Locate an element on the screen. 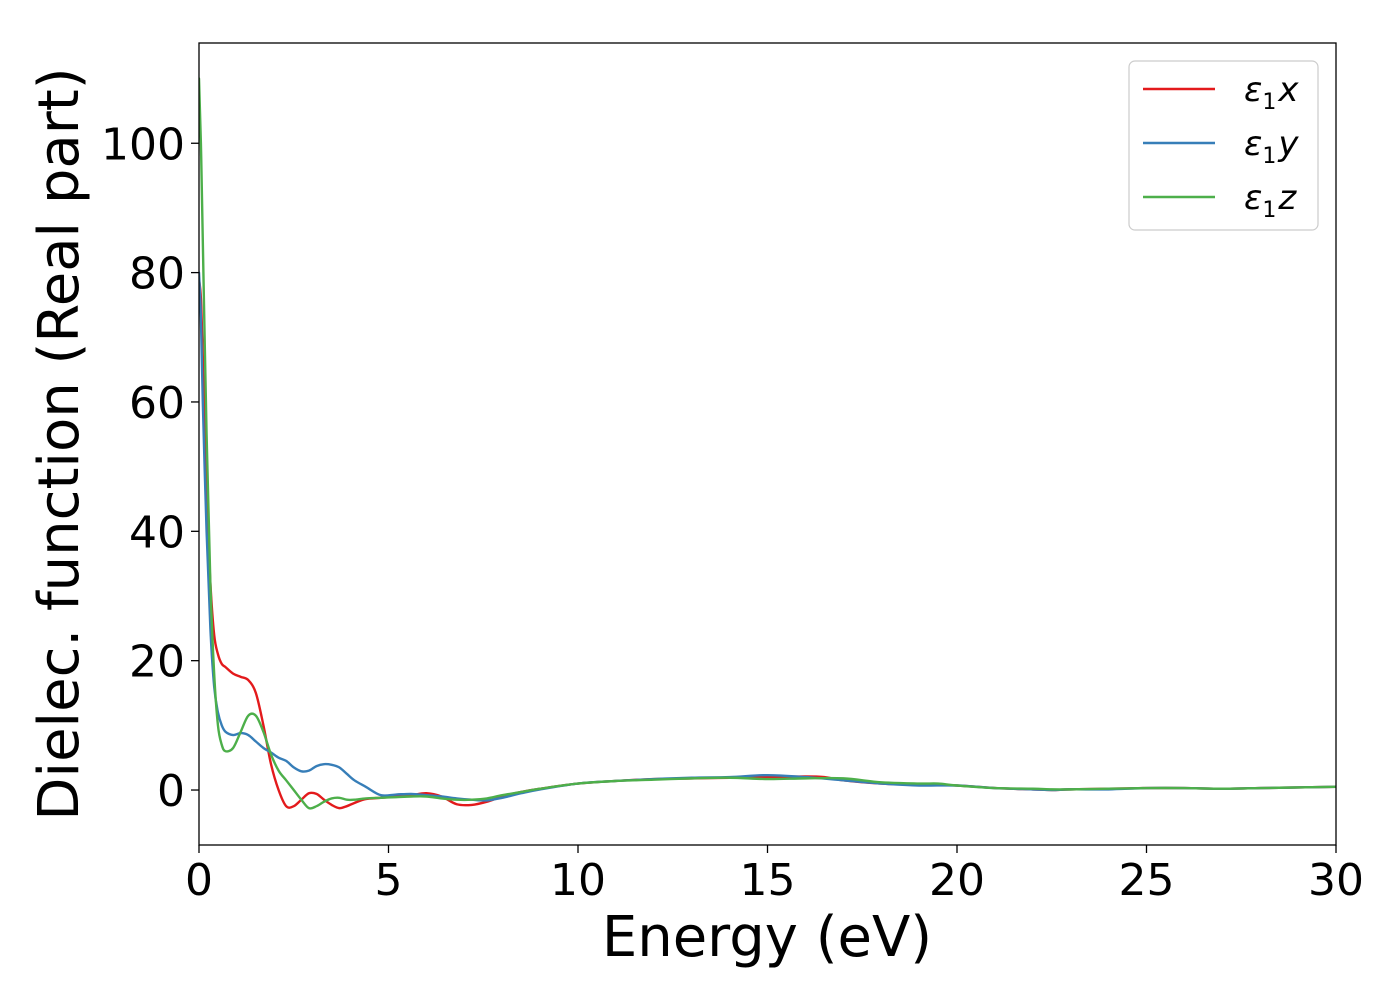  x-tick-label: 20 is located at coordinates (957, 880).